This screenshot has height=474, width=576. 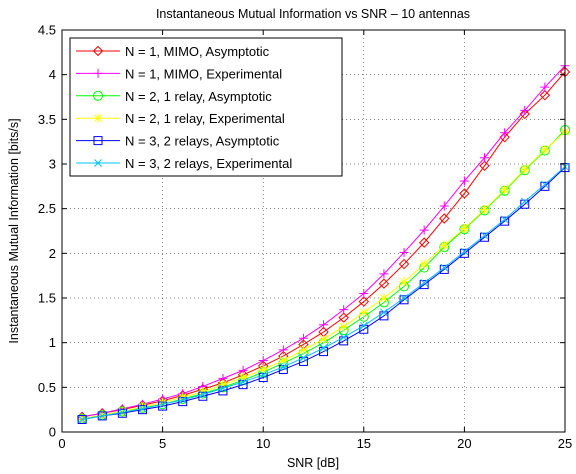 I want to click on y-tick-label: 4, so click(x=52, y=74).